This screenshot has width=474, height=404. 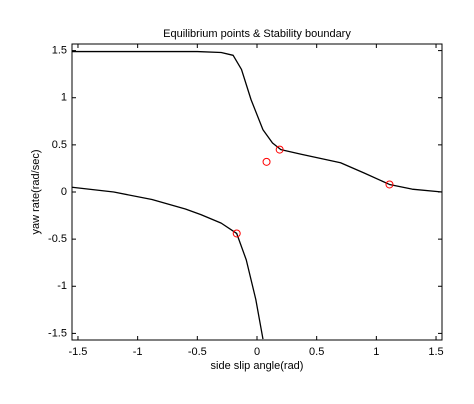 What do you see at coordinates (64, 98) in the screenshot?
I see `y-tick-label: 1` at bounding box center [64, 98].